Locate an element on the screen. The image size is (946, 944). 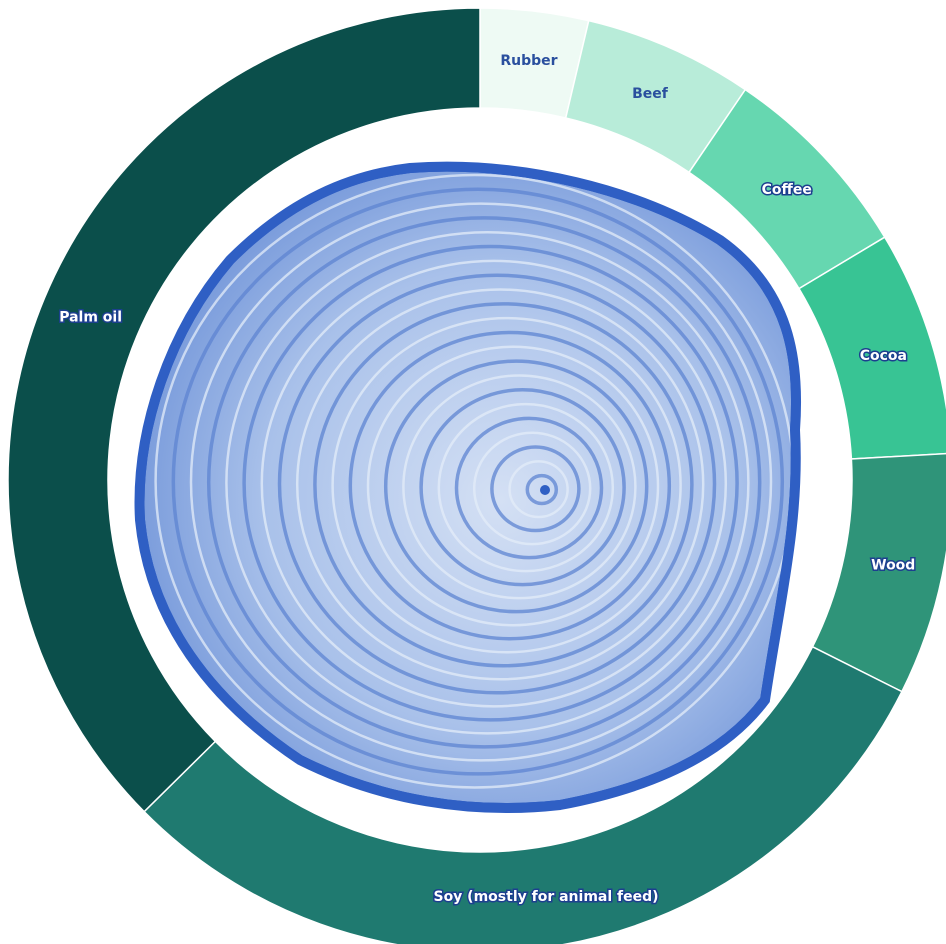
label-palm-oil: Palm oil is located at coordinates (90, 317).